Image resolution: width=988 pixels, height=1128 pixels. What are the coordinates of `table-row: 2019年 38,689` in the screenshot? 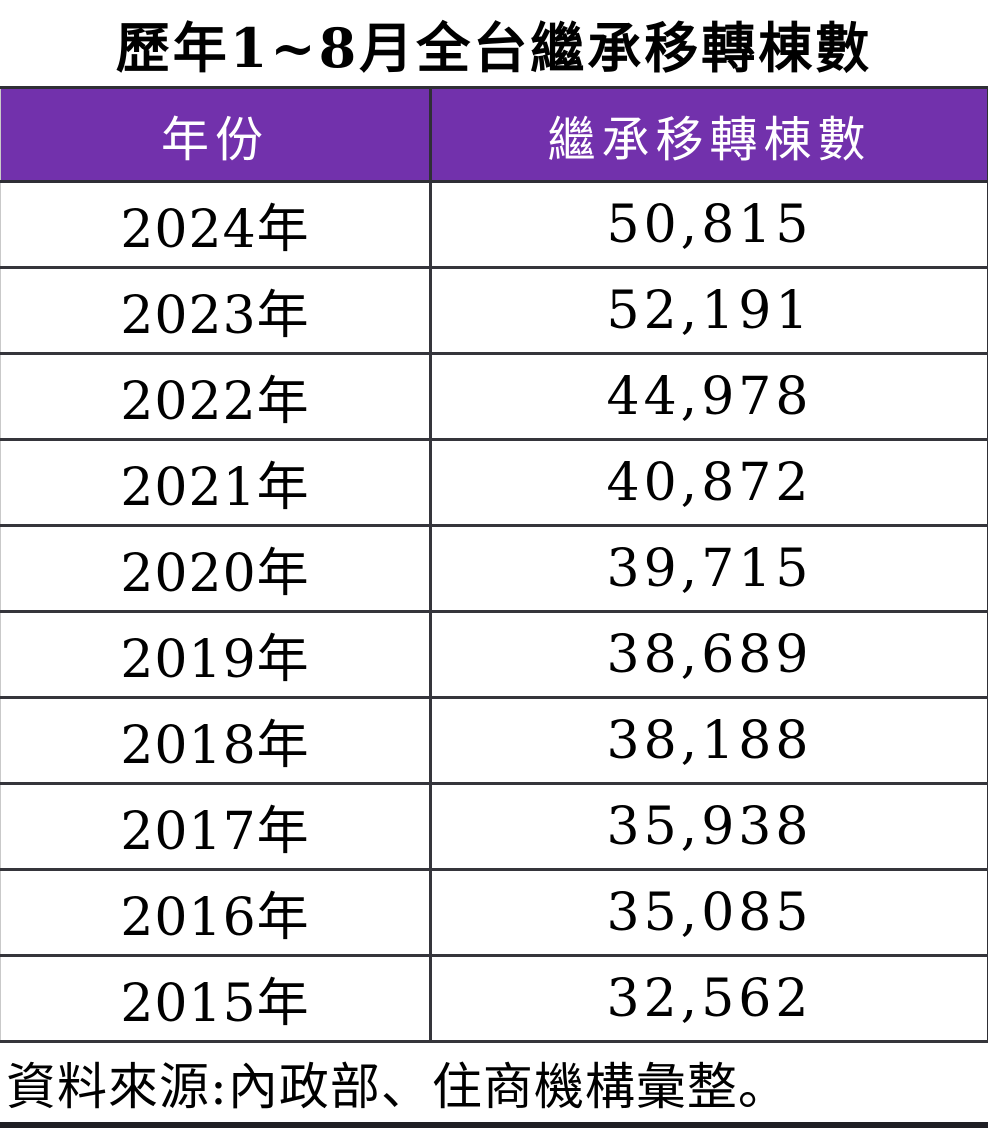 It's located at (494, 655).